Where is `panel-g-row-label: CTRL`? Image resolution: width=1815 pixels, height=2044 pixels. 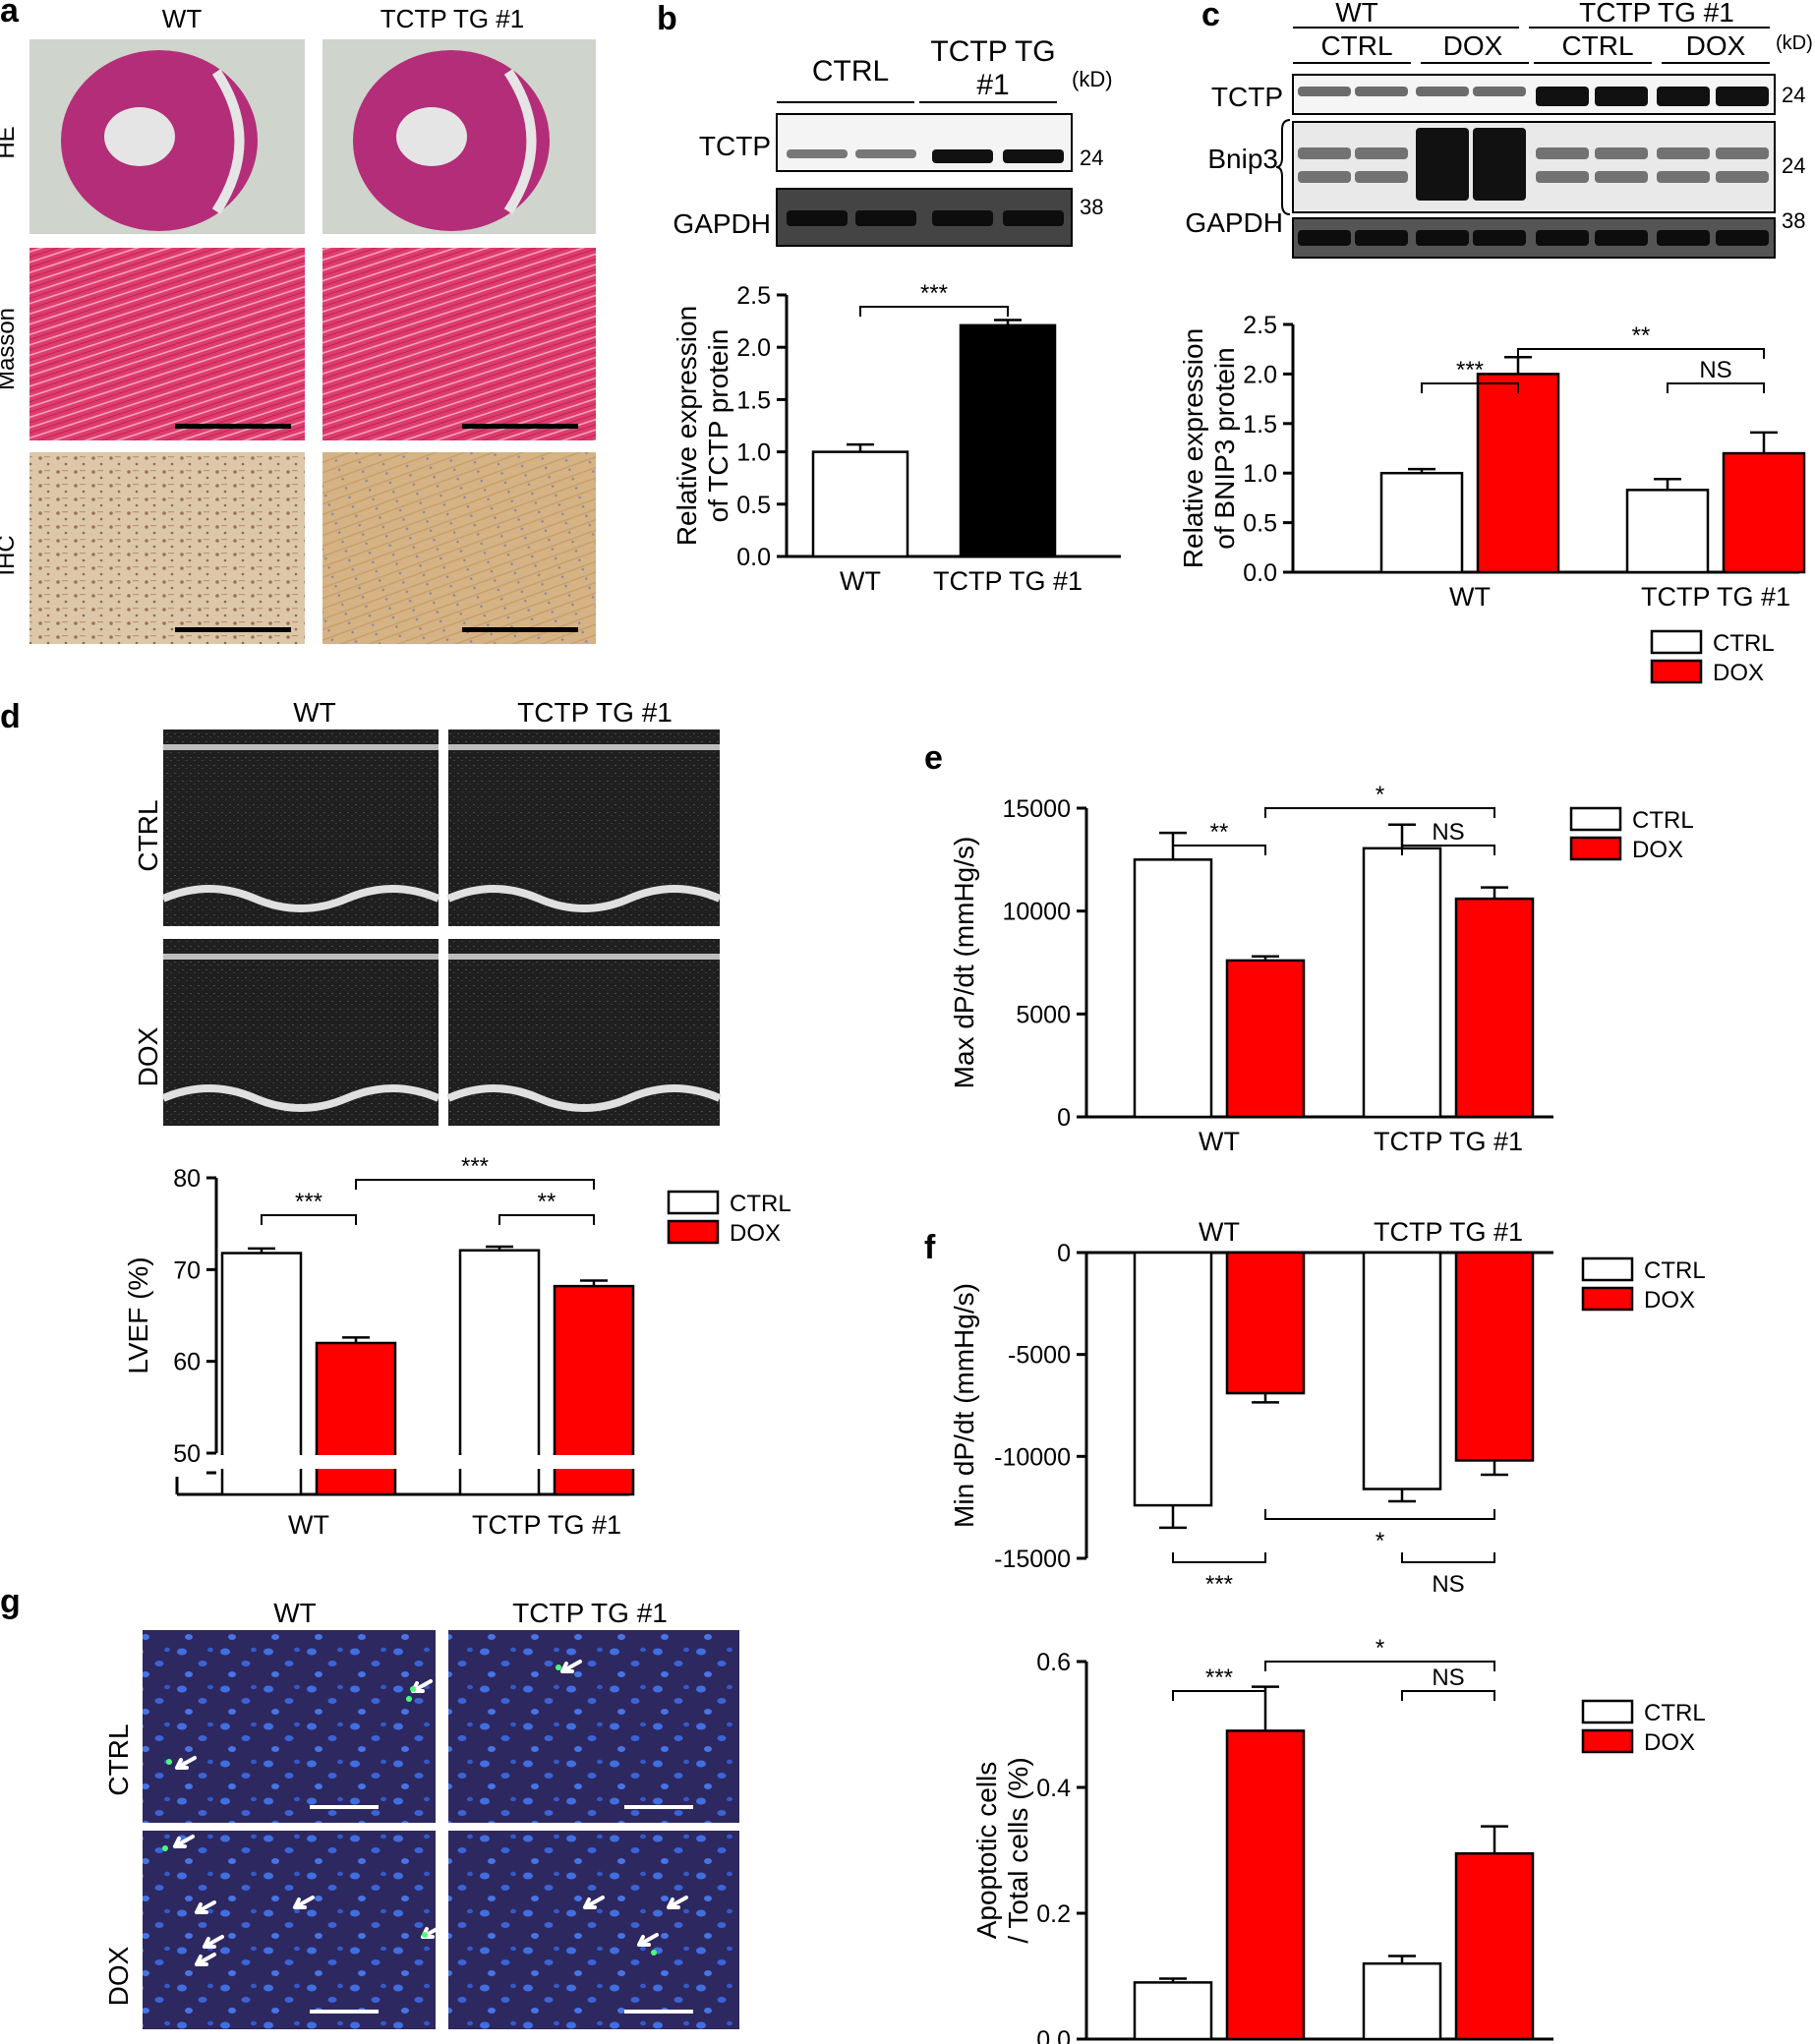 panel-g-row-label: CTRL is located at coordinates (118, 1759).